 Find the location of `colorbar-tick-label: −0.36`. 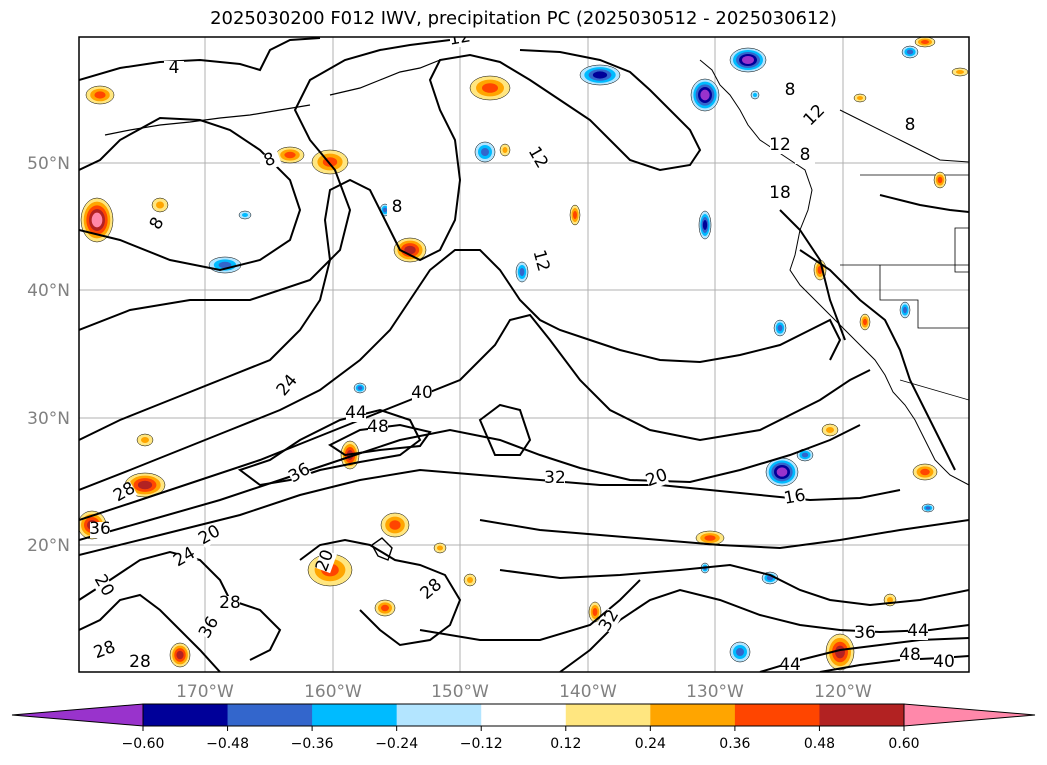

colorbar-tick-label: −0.36 is located at coordinates (312, 744).